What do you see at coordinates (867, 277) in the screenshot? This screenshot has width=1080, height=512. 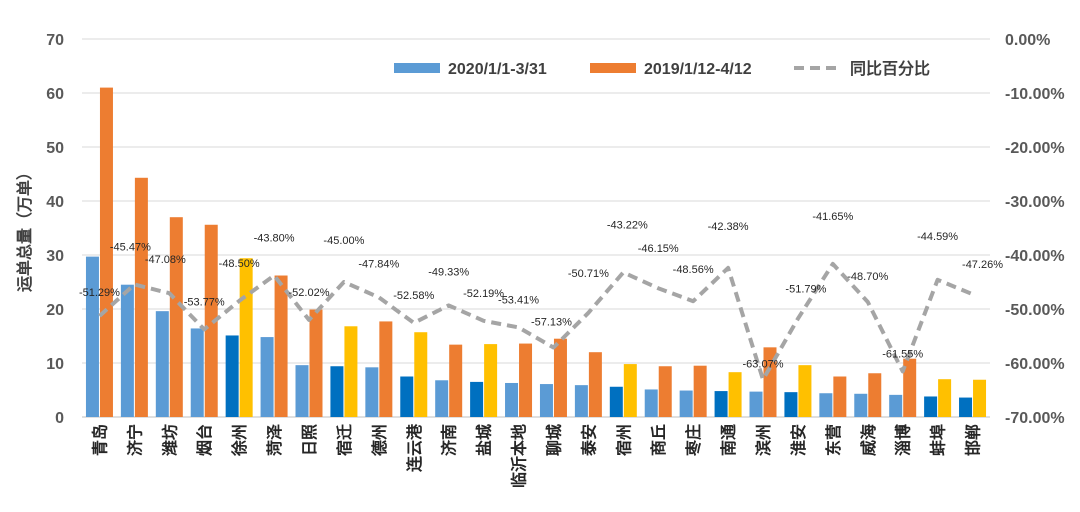 I see `percent-label: -48.70%` at bounding box center [867, 277].